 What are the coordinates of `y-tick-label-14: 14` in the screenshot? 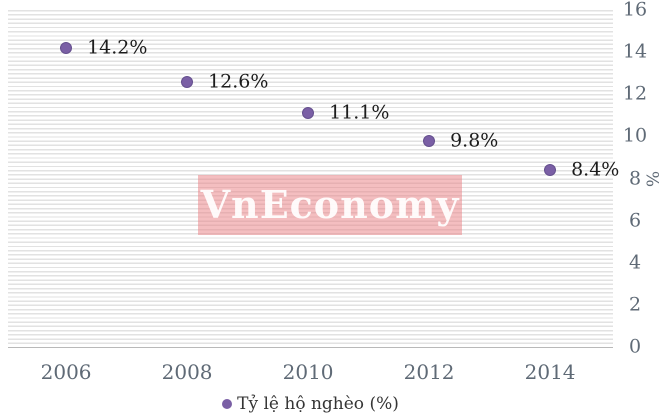 It's located at (635, 51).